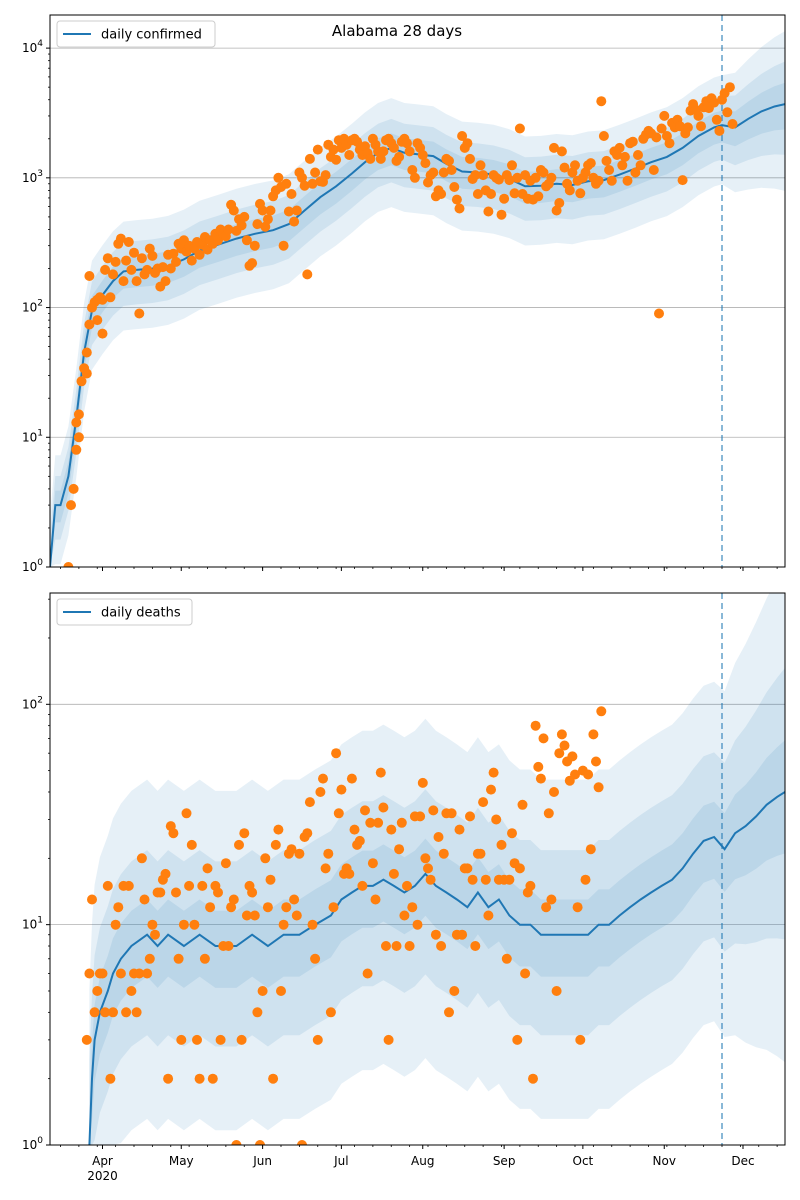 This screenshot has width=800, height=1200. What do you see at coordinates (124, 612) in the screenshot?
I see `legend: daily deaths` at bounding box center [124, 612].